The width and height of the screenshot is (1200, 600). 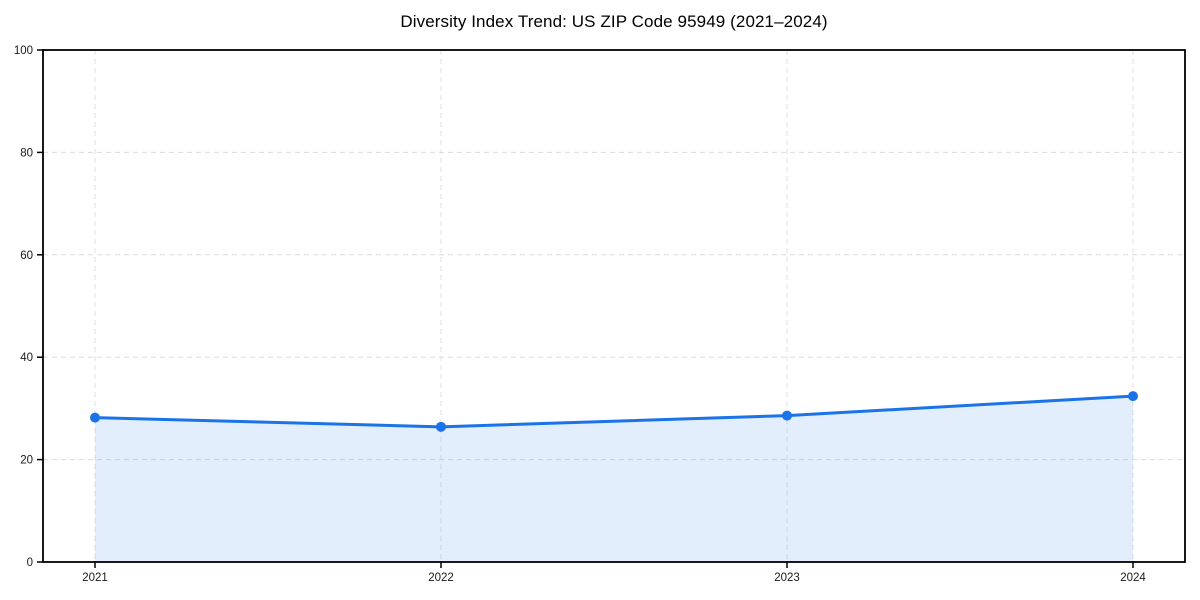 What do you see at coordinates (441, 578) in the screenshot?
I see `x-tick-label: 2022` at bounding box center [441, 578].